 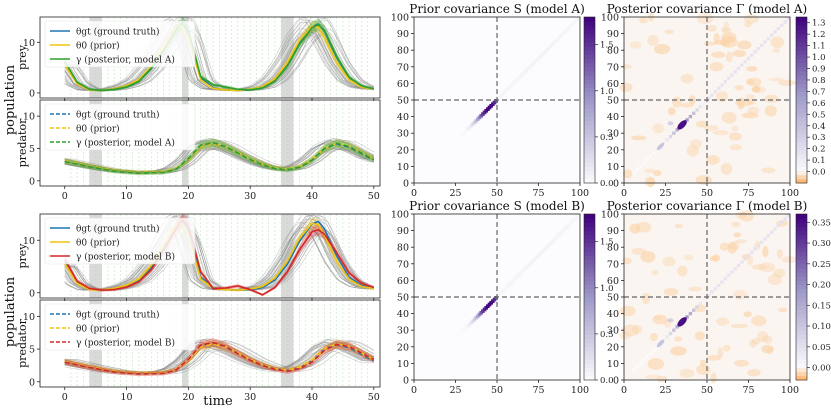 What do you see at coordinates (819, 104) in the screenshot?
I see `colorbar-tick-label: 0.6` at bounding box center [819, 104].